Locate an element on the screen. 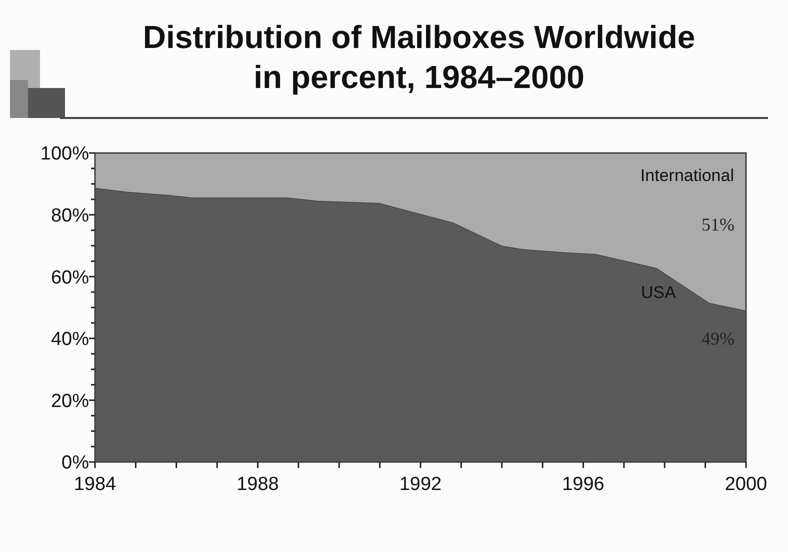  y-tick-label: 20% is located at coordinates (70, 401).